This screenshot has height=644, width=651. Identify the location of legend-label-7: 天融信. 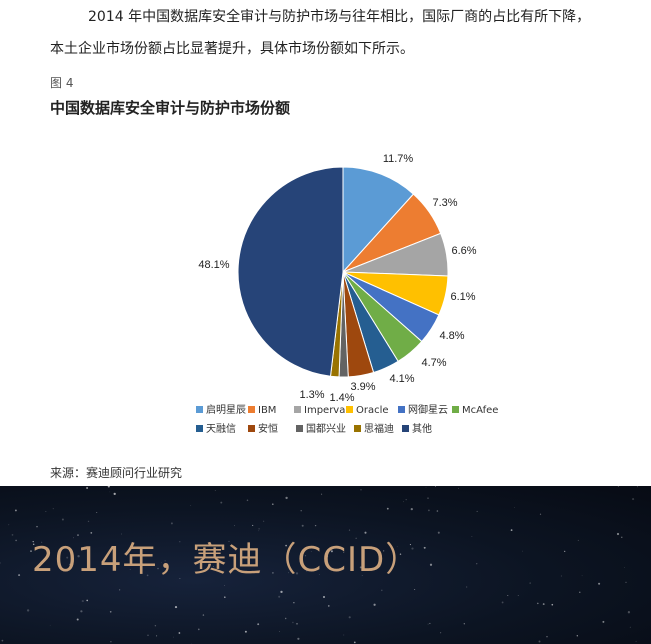
(221, 429).